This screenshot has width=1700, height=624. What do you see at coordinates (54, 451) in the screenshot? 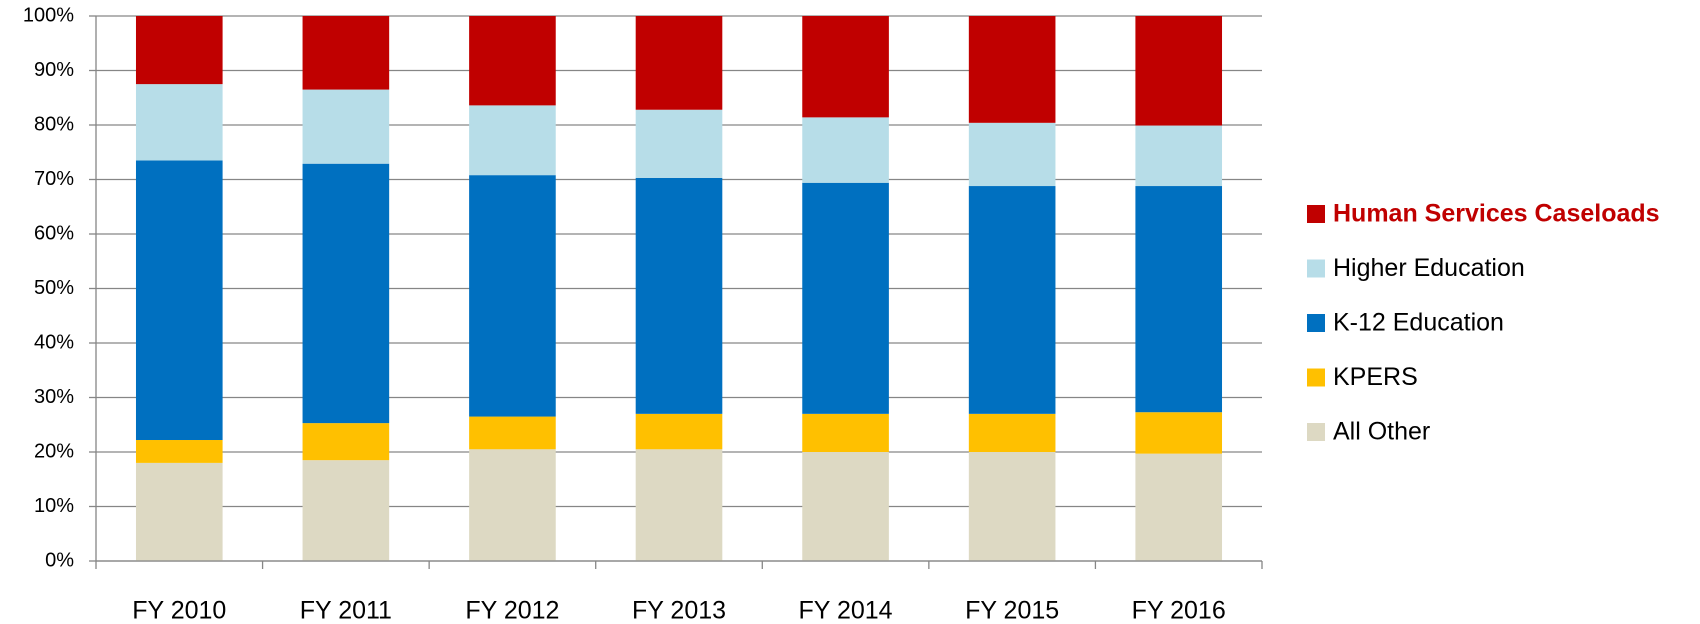
I see `y-tick-label: 20%` at bounding box center [54, 451].